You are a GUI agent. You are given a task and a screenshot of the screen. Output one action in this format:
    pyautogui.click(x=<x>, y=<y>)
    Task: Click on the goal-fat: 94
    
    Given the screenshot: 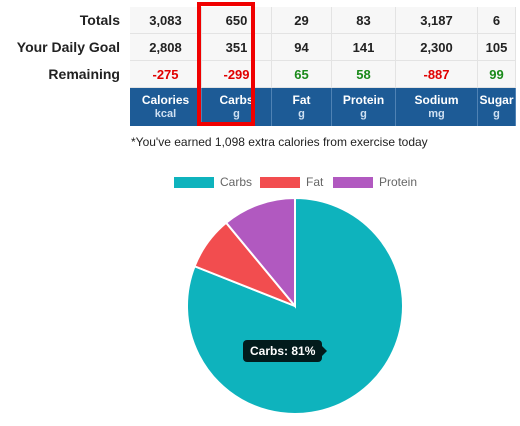 What is the action you would take?
    pyautogui.click(x=302, y=47)
    